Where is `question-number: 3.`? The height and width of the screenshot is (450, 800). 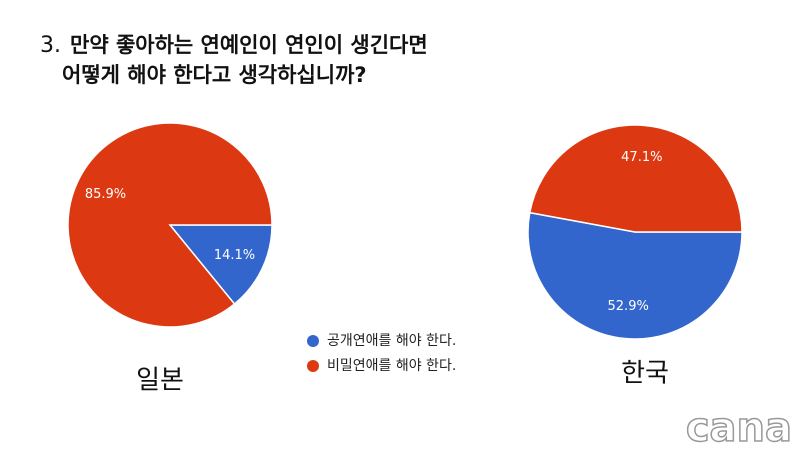 question-number: 3. is located at coordinates (50, 45).